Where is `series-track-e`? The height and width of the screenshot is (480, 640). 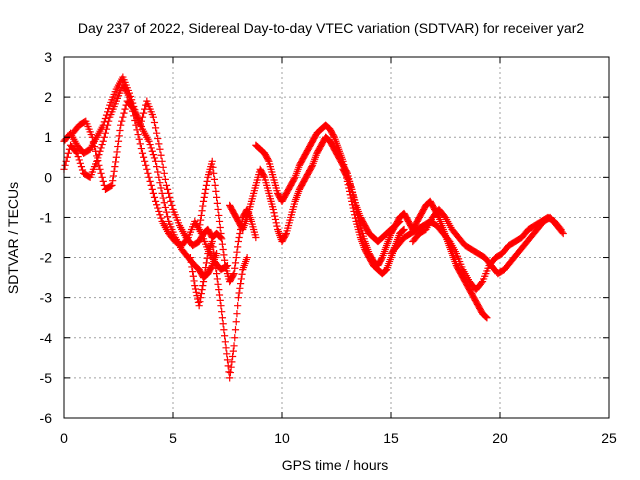
series-track-e is located at coordinates (227, 221).